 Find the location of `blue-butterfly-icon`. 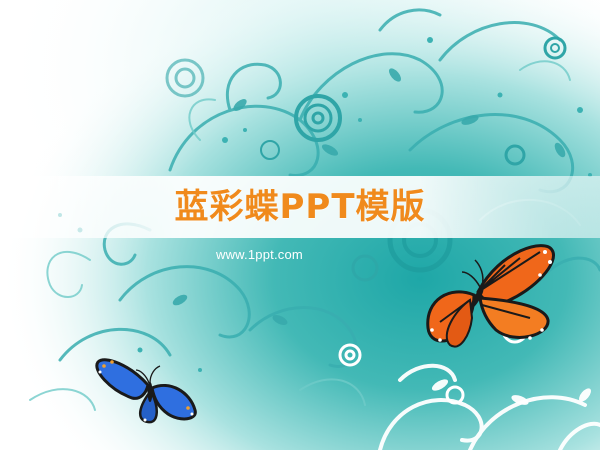

blue-butterfly-icon is located at coordinates (146, 391).